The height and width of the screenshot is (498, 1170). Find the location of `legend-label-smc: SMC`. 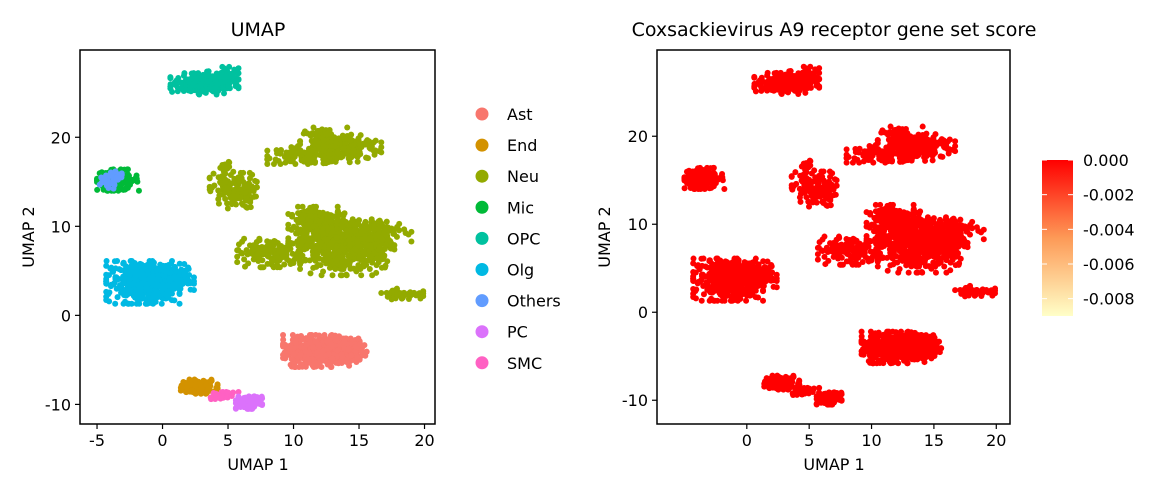

legend-label-smc: SMC is located at coordinates (524, 363).